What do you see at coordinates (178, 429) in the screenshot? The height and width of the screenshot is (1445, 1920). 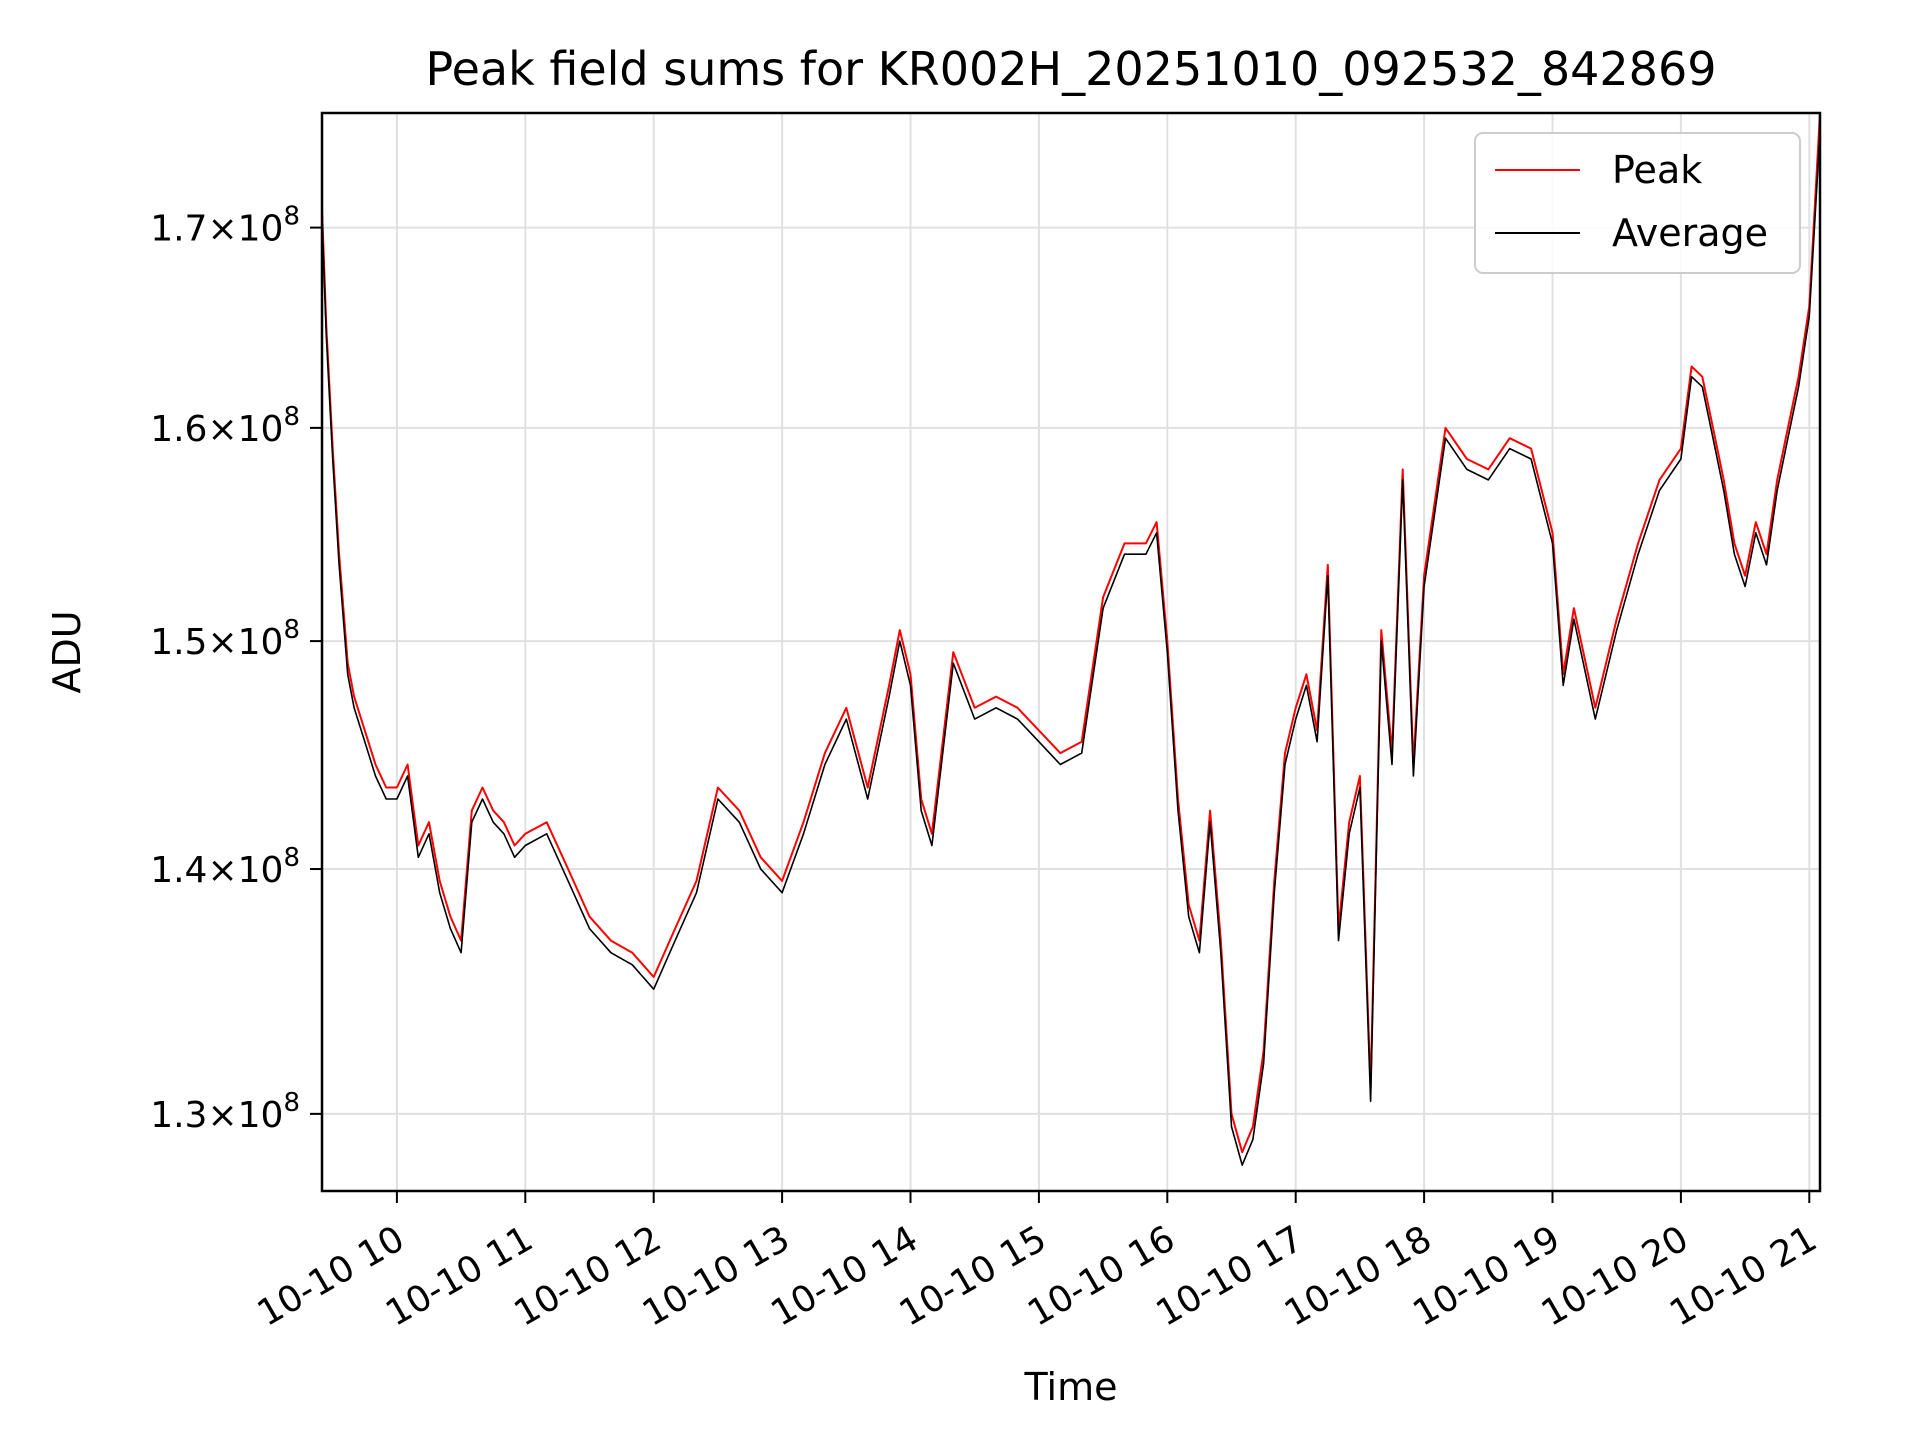 I see `y-tick-mantissa: 1.6` at bounding box center [178, 429].